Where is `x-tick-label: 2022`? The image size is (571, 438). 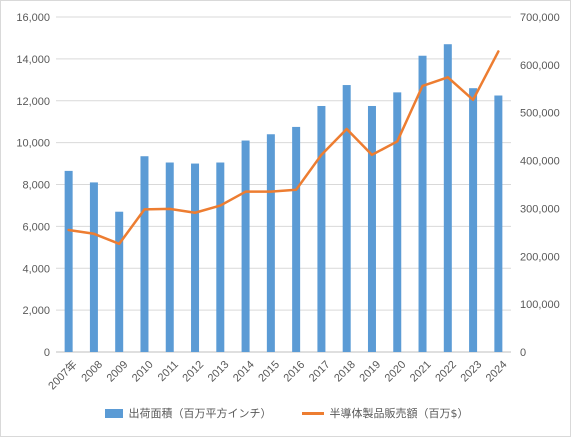
x-tick-label: 2022 is located at coordinates (446, 372).